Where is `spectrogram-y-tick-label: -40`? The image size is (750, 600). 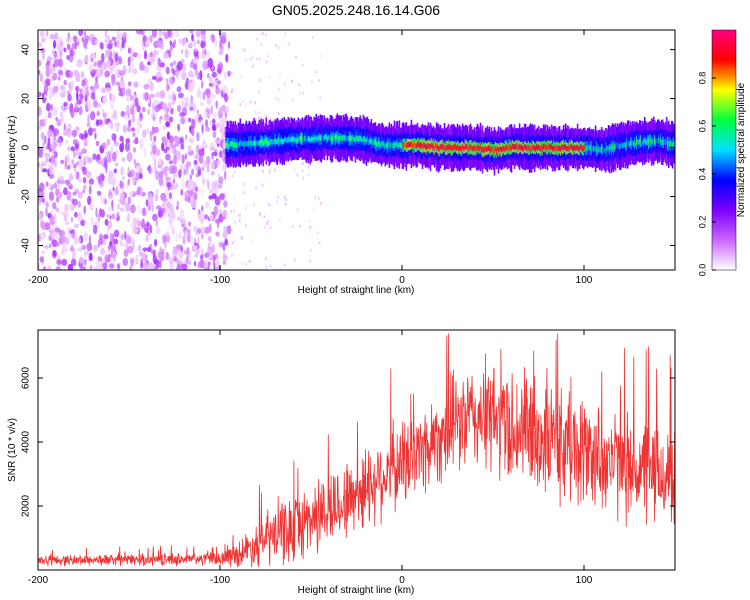
spectrogram-y-tick-label: -40 is located at coordinates (26, 245).